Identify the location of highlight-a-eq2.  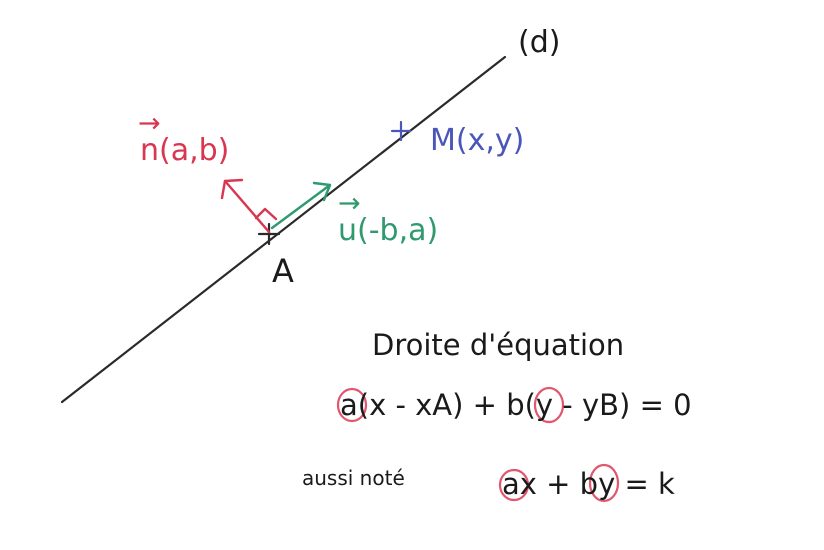
(514, 485).